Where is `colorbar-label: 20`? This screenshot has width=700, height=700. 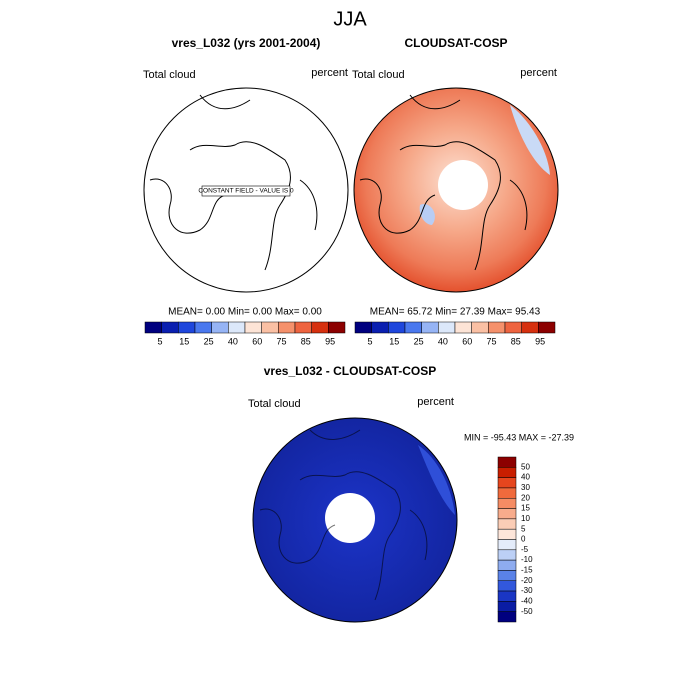 colorbar-label: 20 is located at coordinates (525, 497).